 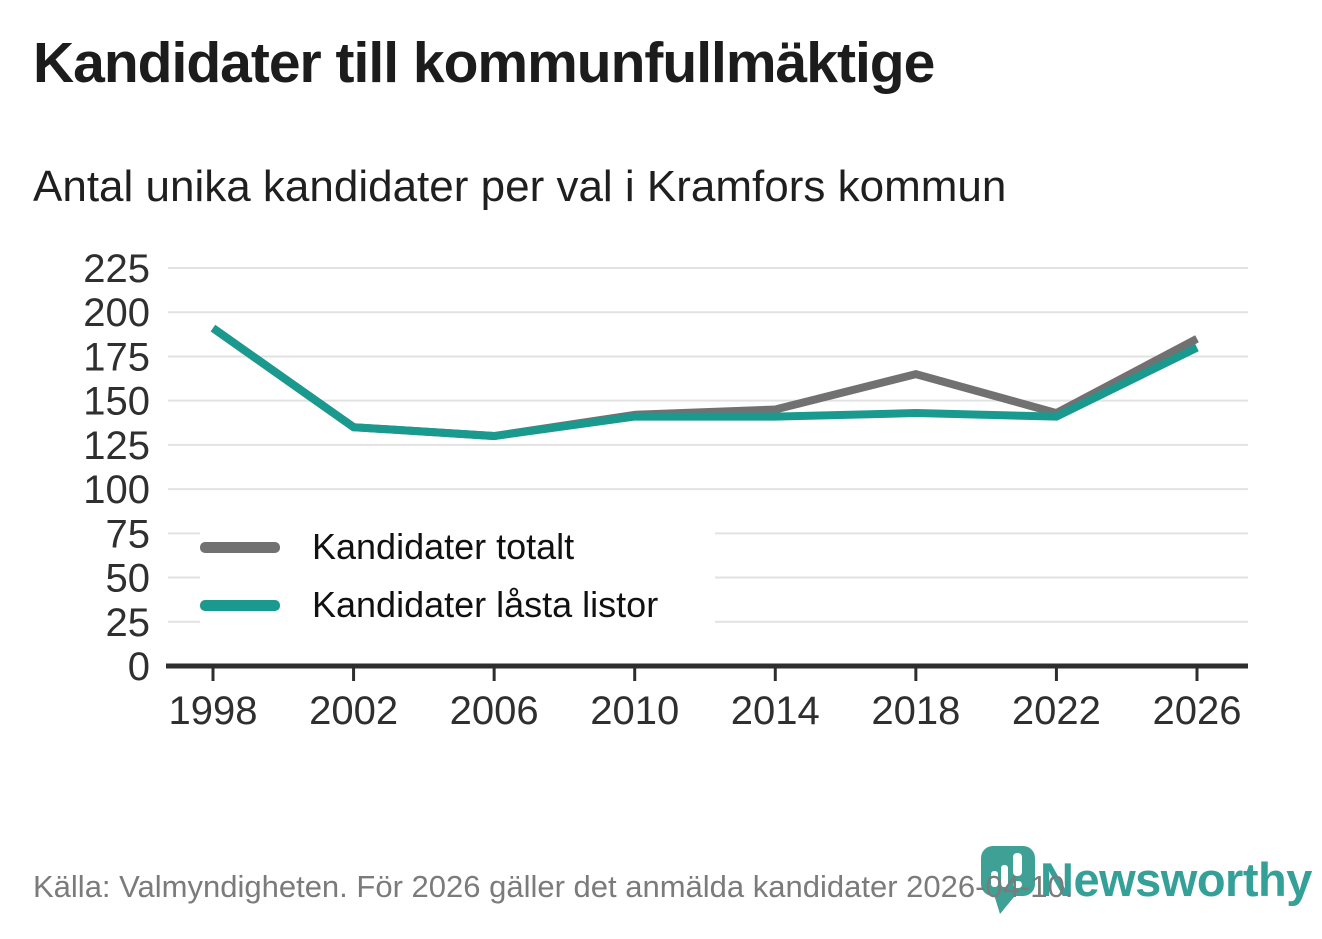 I want to click on legend-label-totalt: Kandidater totalt, so click(x=443, y=546).